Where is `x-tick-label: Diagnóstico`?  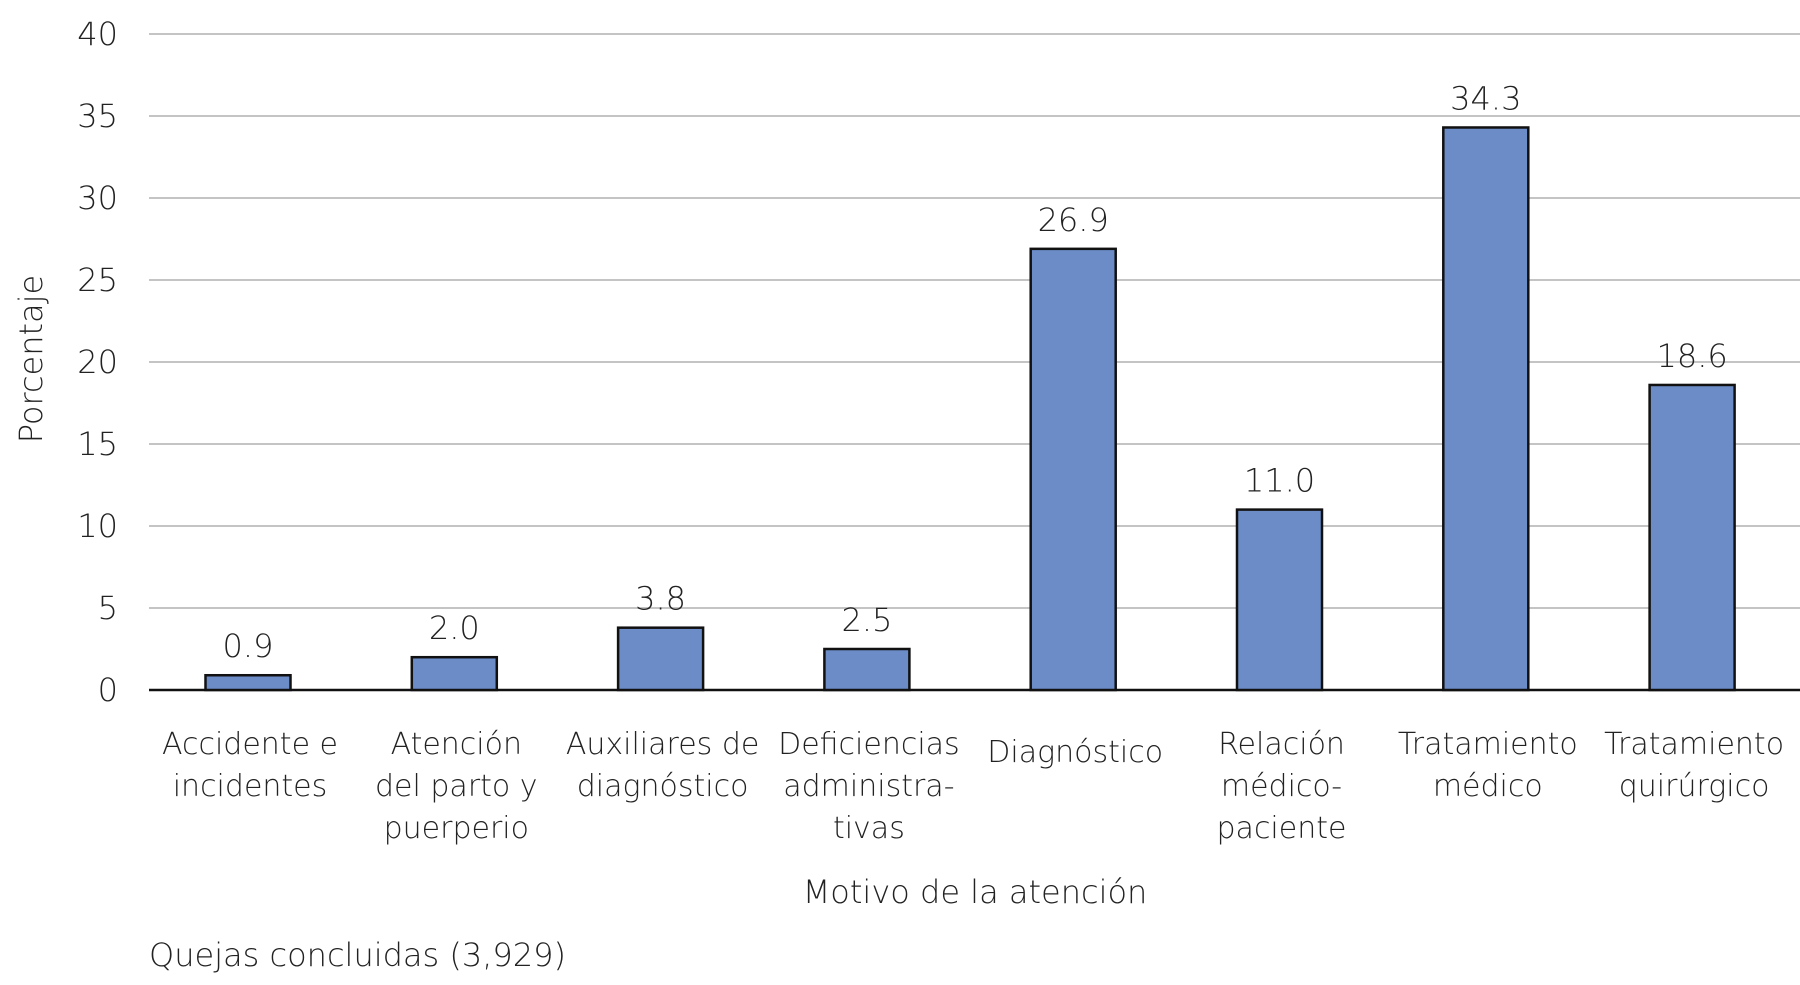
x-tick-label: Diagnóstico is located at coordinates (1075, 752).